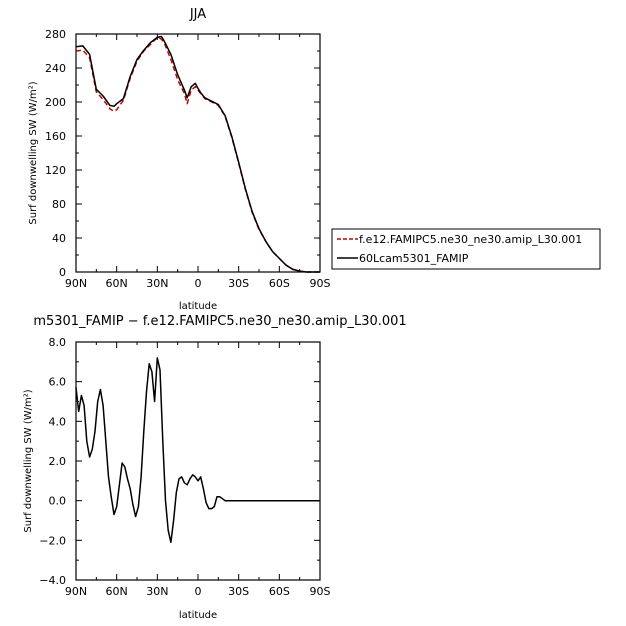 This screenshot has width=626, height=626. I want to click on top-x-tick-label: 90S, so click(320, 283).